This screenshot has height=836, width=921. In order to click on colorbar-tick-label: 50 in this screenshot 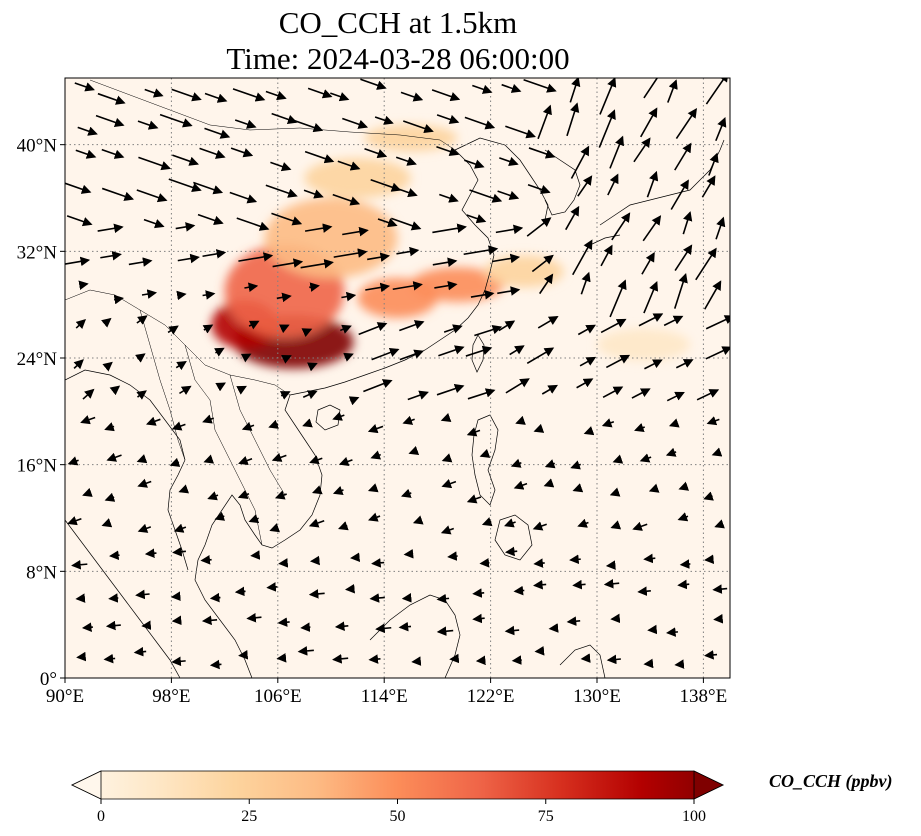, I will do `click(398, 816)`.